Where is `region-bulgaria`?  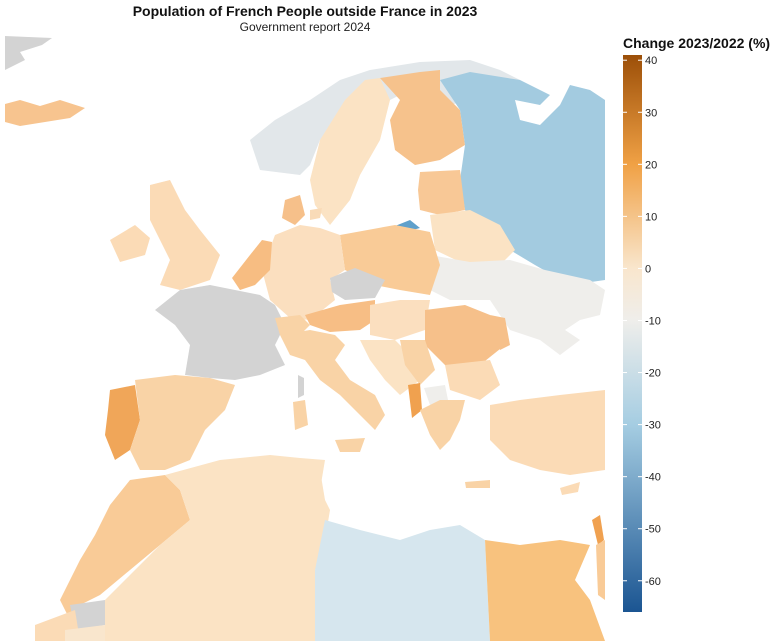 region-bulgaria is located at coordinates (472, 380).